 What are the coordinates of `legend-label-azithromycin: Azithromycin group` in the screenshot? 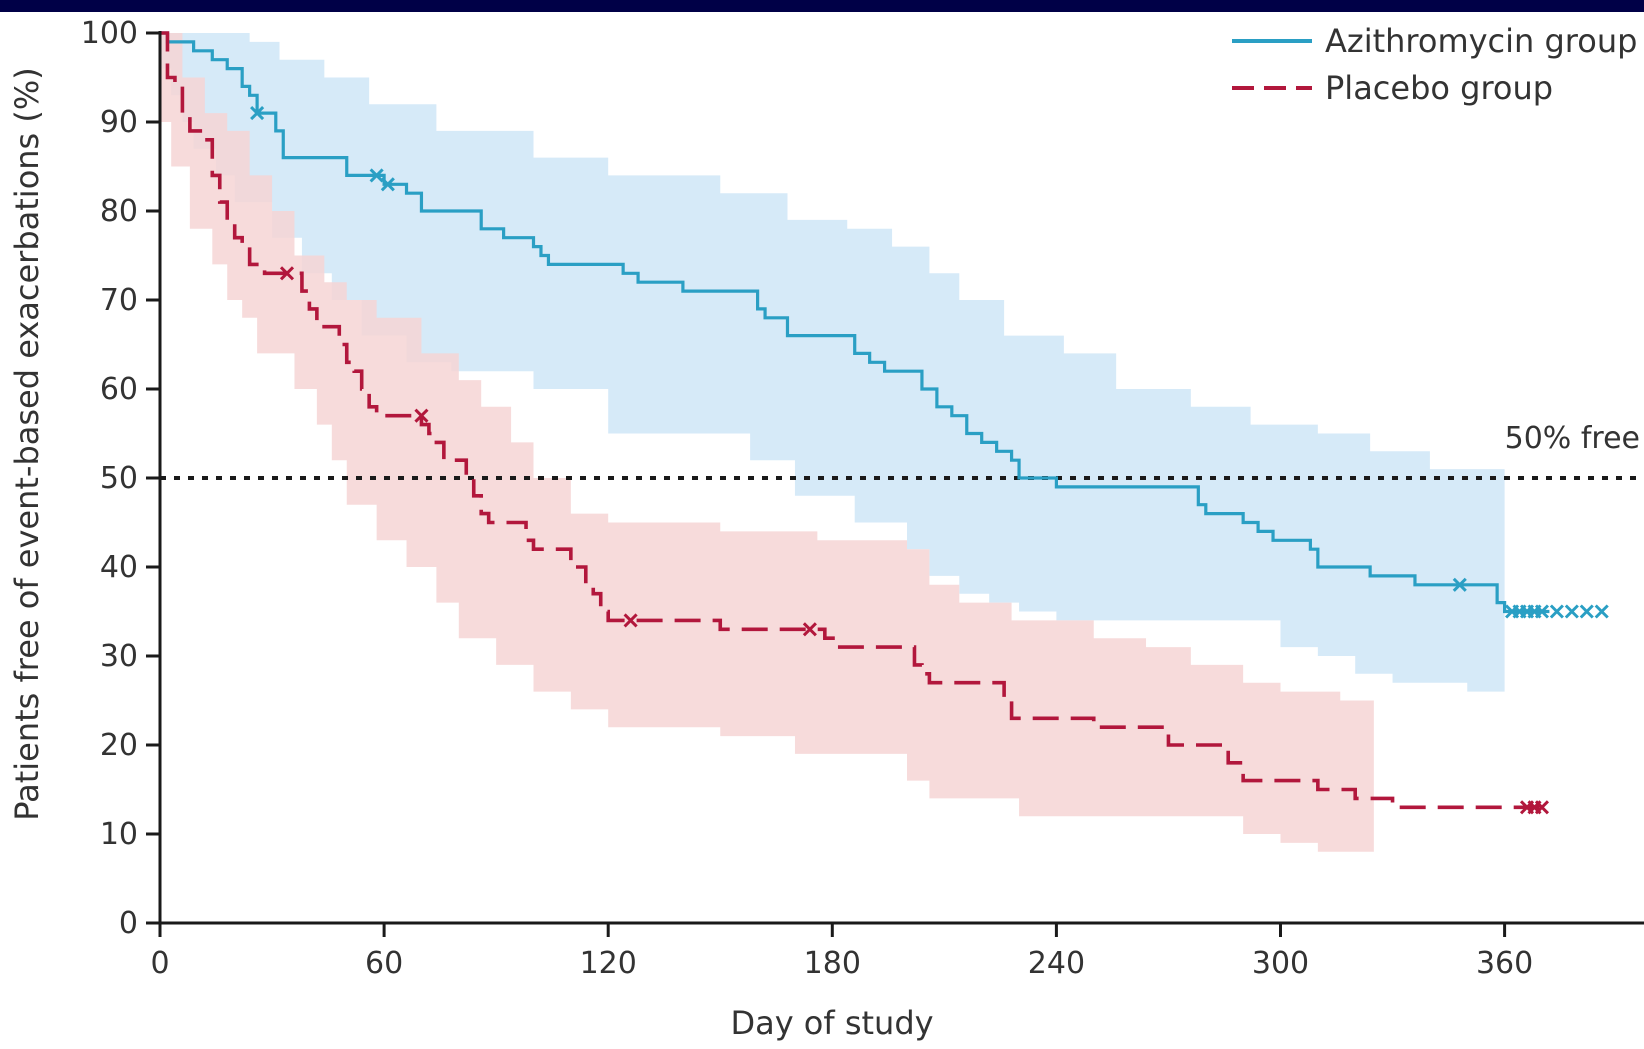 It's located at (1481, 41).